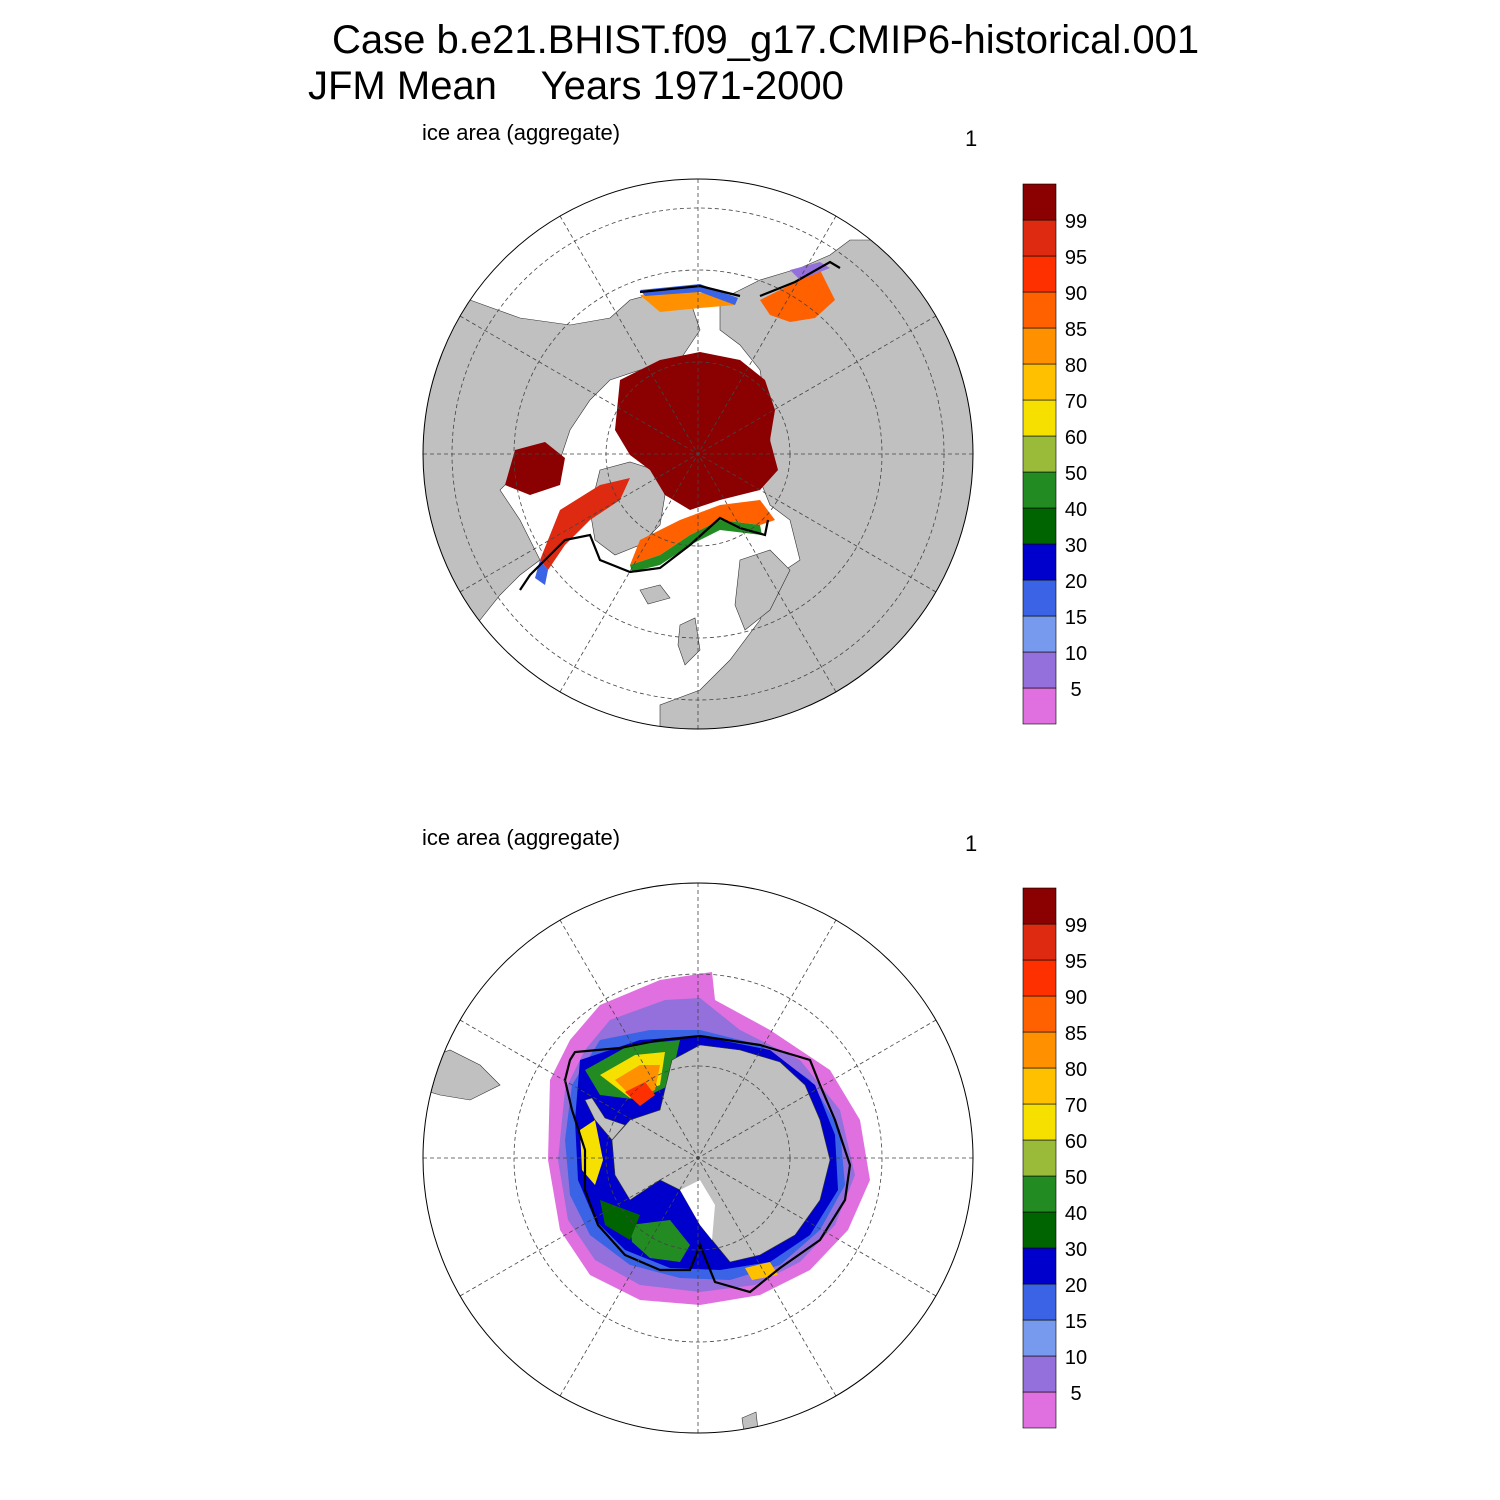 Image resolution: width=1500 pixels, height=1500 pixels. I want to click on south-panel-number: 1, so click(971, 843).